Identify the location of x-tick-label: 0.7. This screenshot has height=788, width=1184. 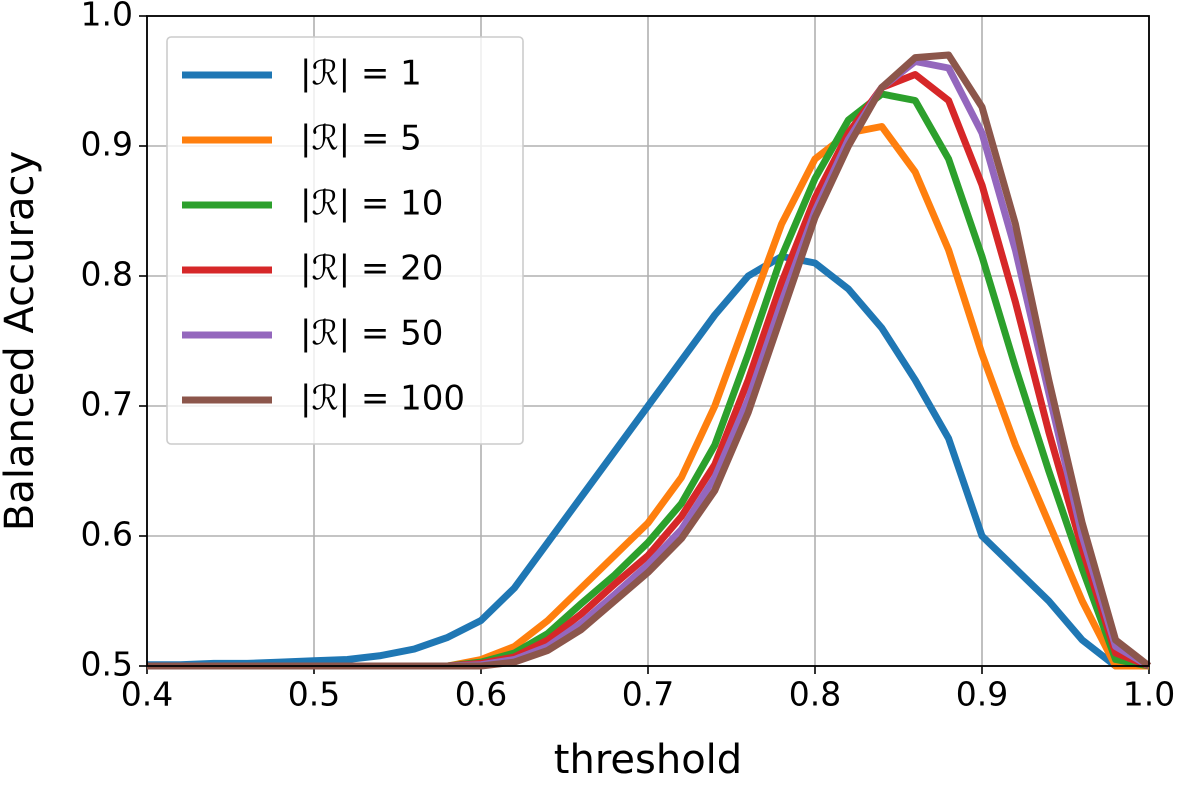
(648, 694).